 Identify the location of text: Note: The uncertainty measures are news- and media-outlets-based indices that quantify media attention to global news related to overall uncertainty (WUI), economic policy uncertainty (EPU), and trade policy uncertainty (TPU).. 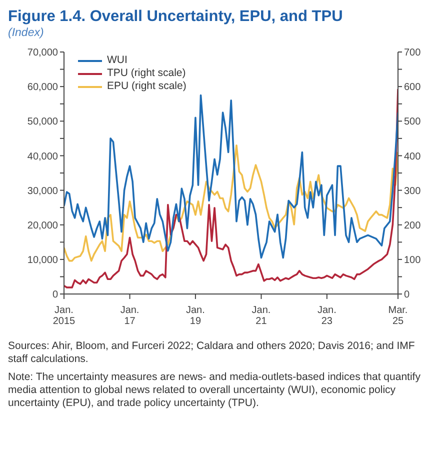
(215, 390).